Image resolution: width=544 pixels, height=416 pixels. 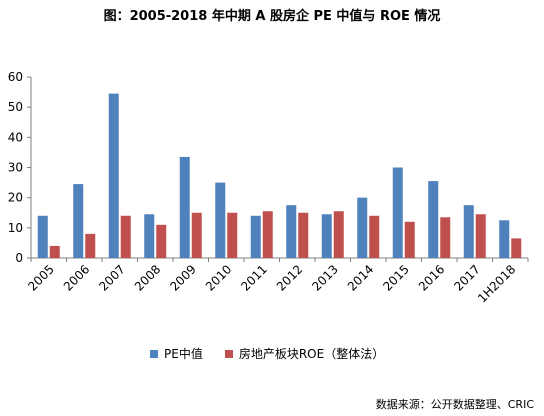 I want to click on x-tick-label: 2017, so click(x=466, y=277).